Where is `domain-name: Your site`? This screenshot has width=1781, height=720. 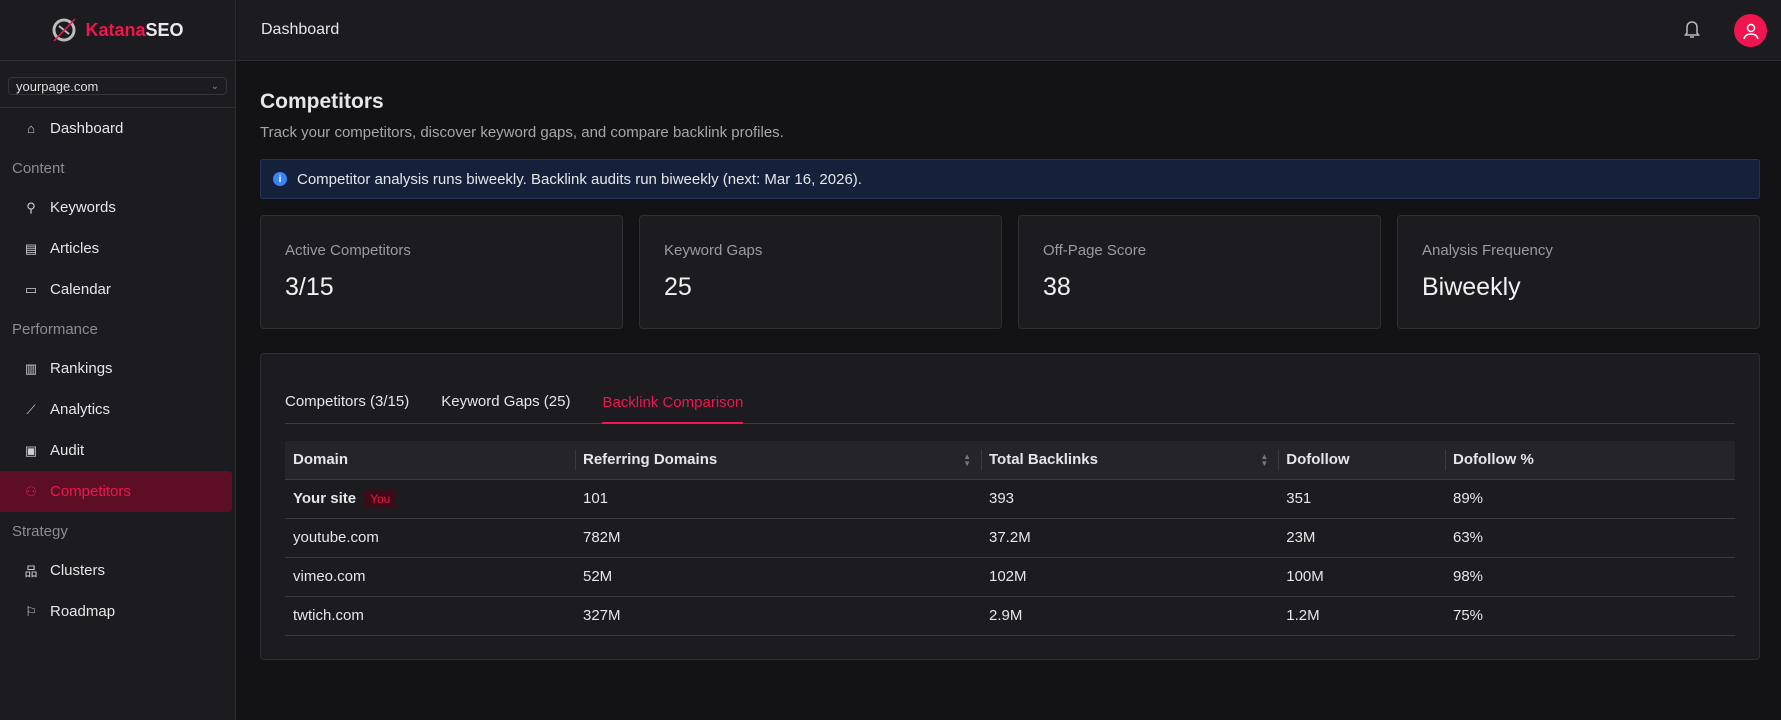 domain-name: Your site is located at coordinates (325, 498).